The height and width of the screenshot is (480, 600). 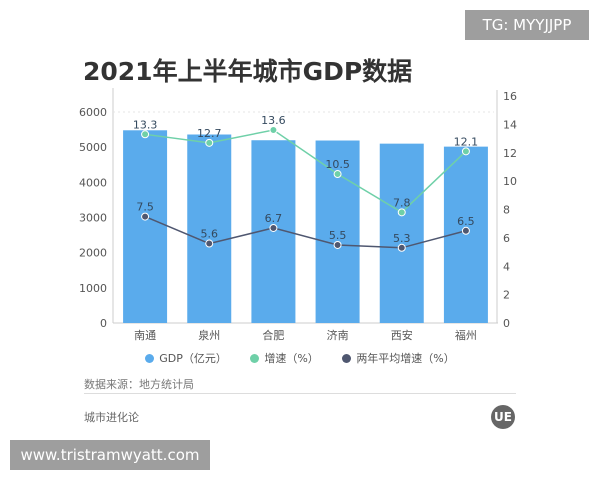 What do you see at coordinates (93, 112) in the screenshot?
I see `left-tick-label: 6000` at bounding box center [93, 112].